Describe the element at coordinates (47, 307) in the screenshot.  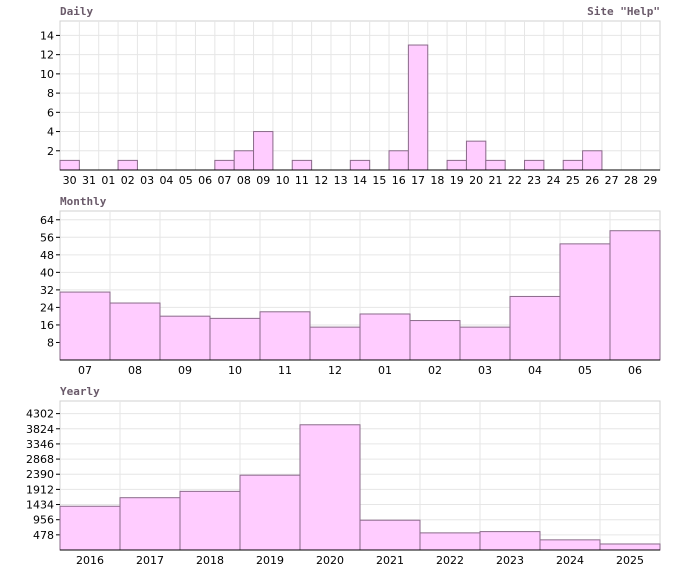
I see `y-tick-label: 24` at that location.